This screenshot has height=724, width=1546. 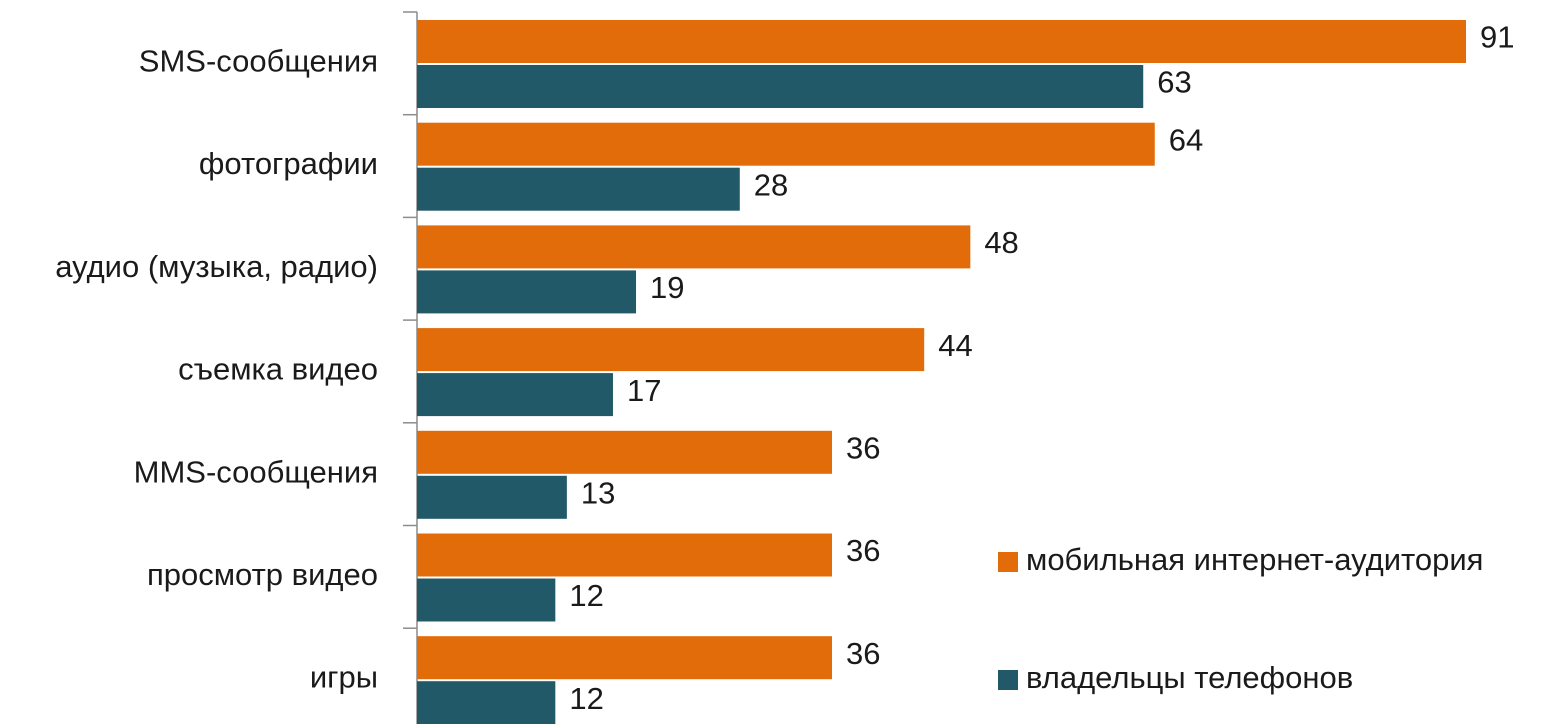 I want to click on y-tick-label: аудио (музыка, радио), so click(x=216, y=266).